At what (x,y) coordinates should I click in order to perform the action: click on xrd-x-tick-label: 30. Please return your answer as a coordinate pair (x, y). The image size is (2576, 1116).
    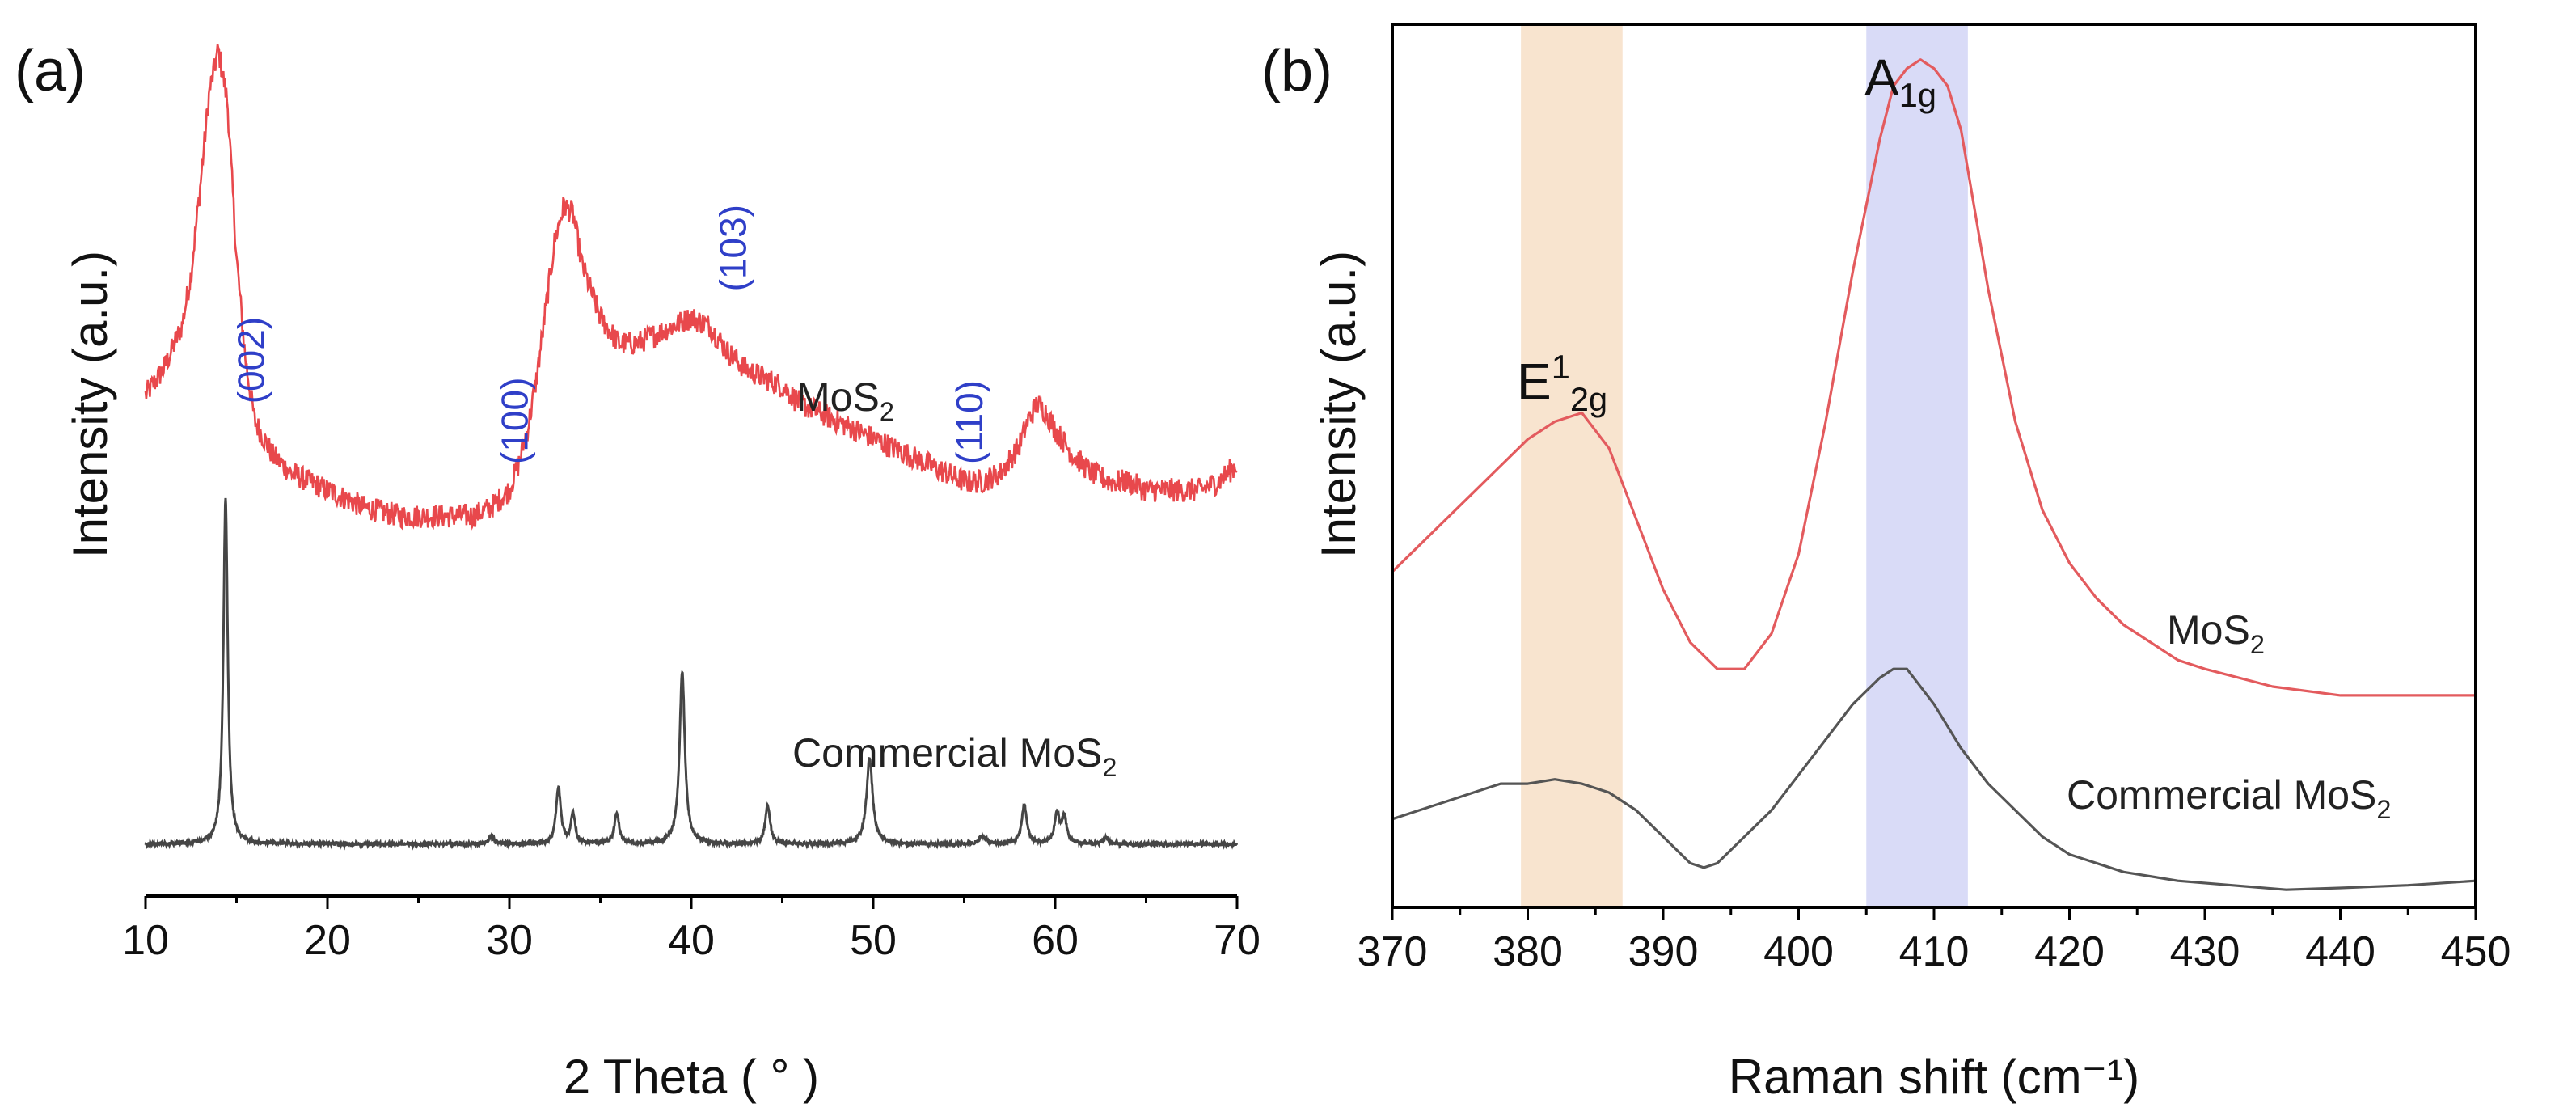
    Looking at the image, I should click on (509, 940).